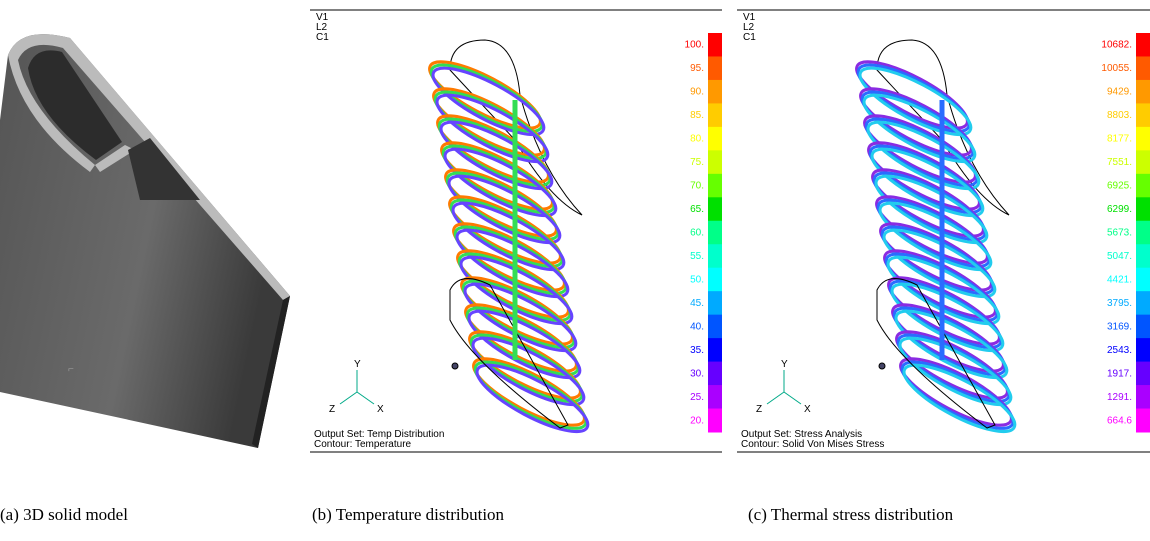  What do you see at coordinates (784, 364) in the screenshot?
I see `axis-label: Y` at bounding box center [784, 364].